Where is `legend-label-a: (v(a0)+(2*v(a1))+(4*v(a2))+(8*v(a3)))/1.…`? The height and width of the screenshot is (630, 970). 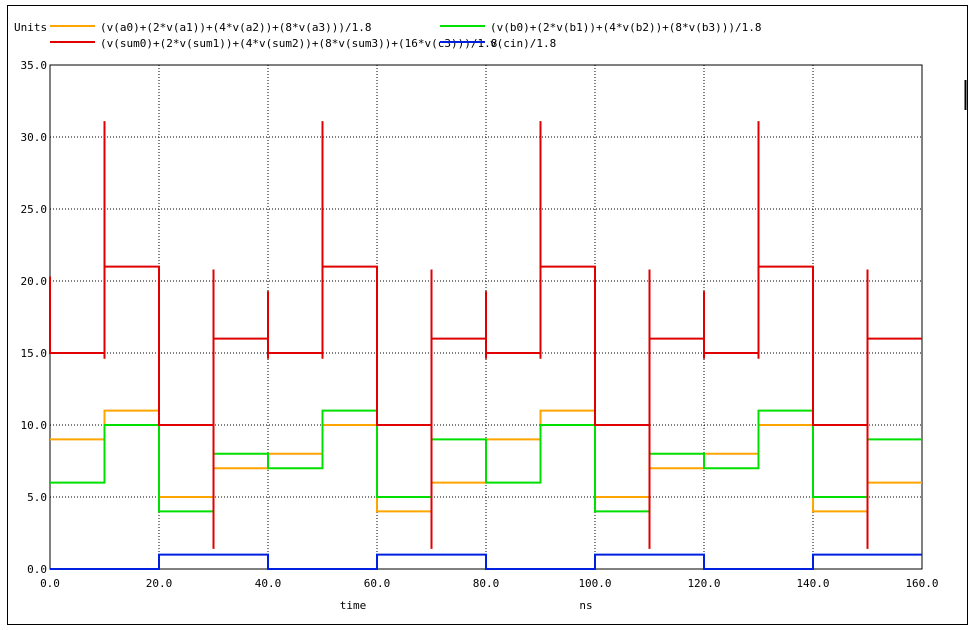 legend-label-a: (v(a0)+(2*v(a1))+(4*v(a2))+(8*v(a3)))/1.… is located at coordinates (236, 27).